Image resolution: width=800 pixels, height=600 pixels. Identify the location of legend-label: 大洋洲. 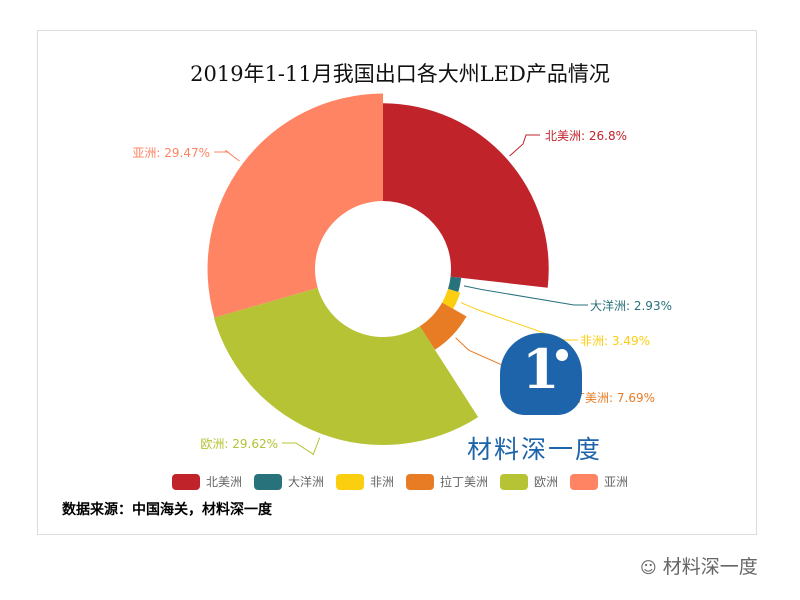
(305, 482).